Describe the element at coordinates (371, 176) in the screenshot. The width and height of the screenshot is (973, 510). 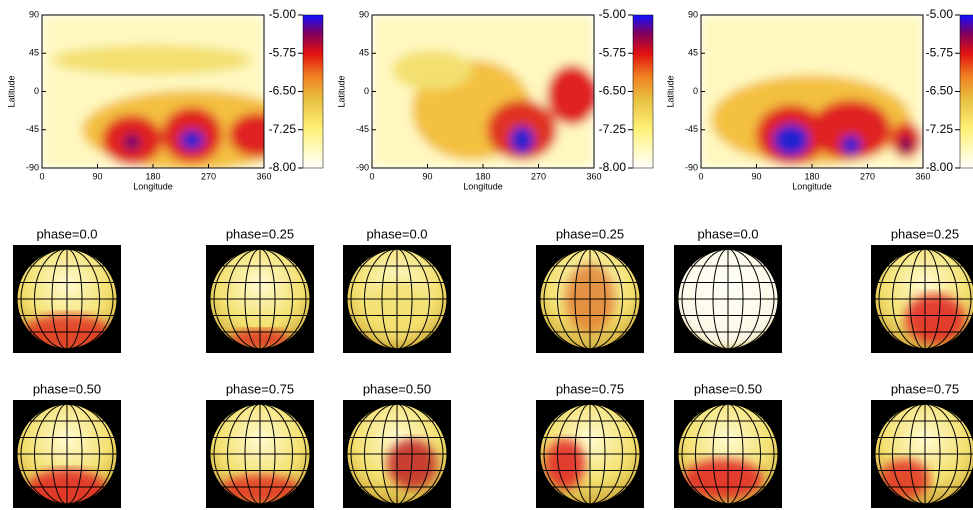
I see `x-tick-label: 0` at that location.